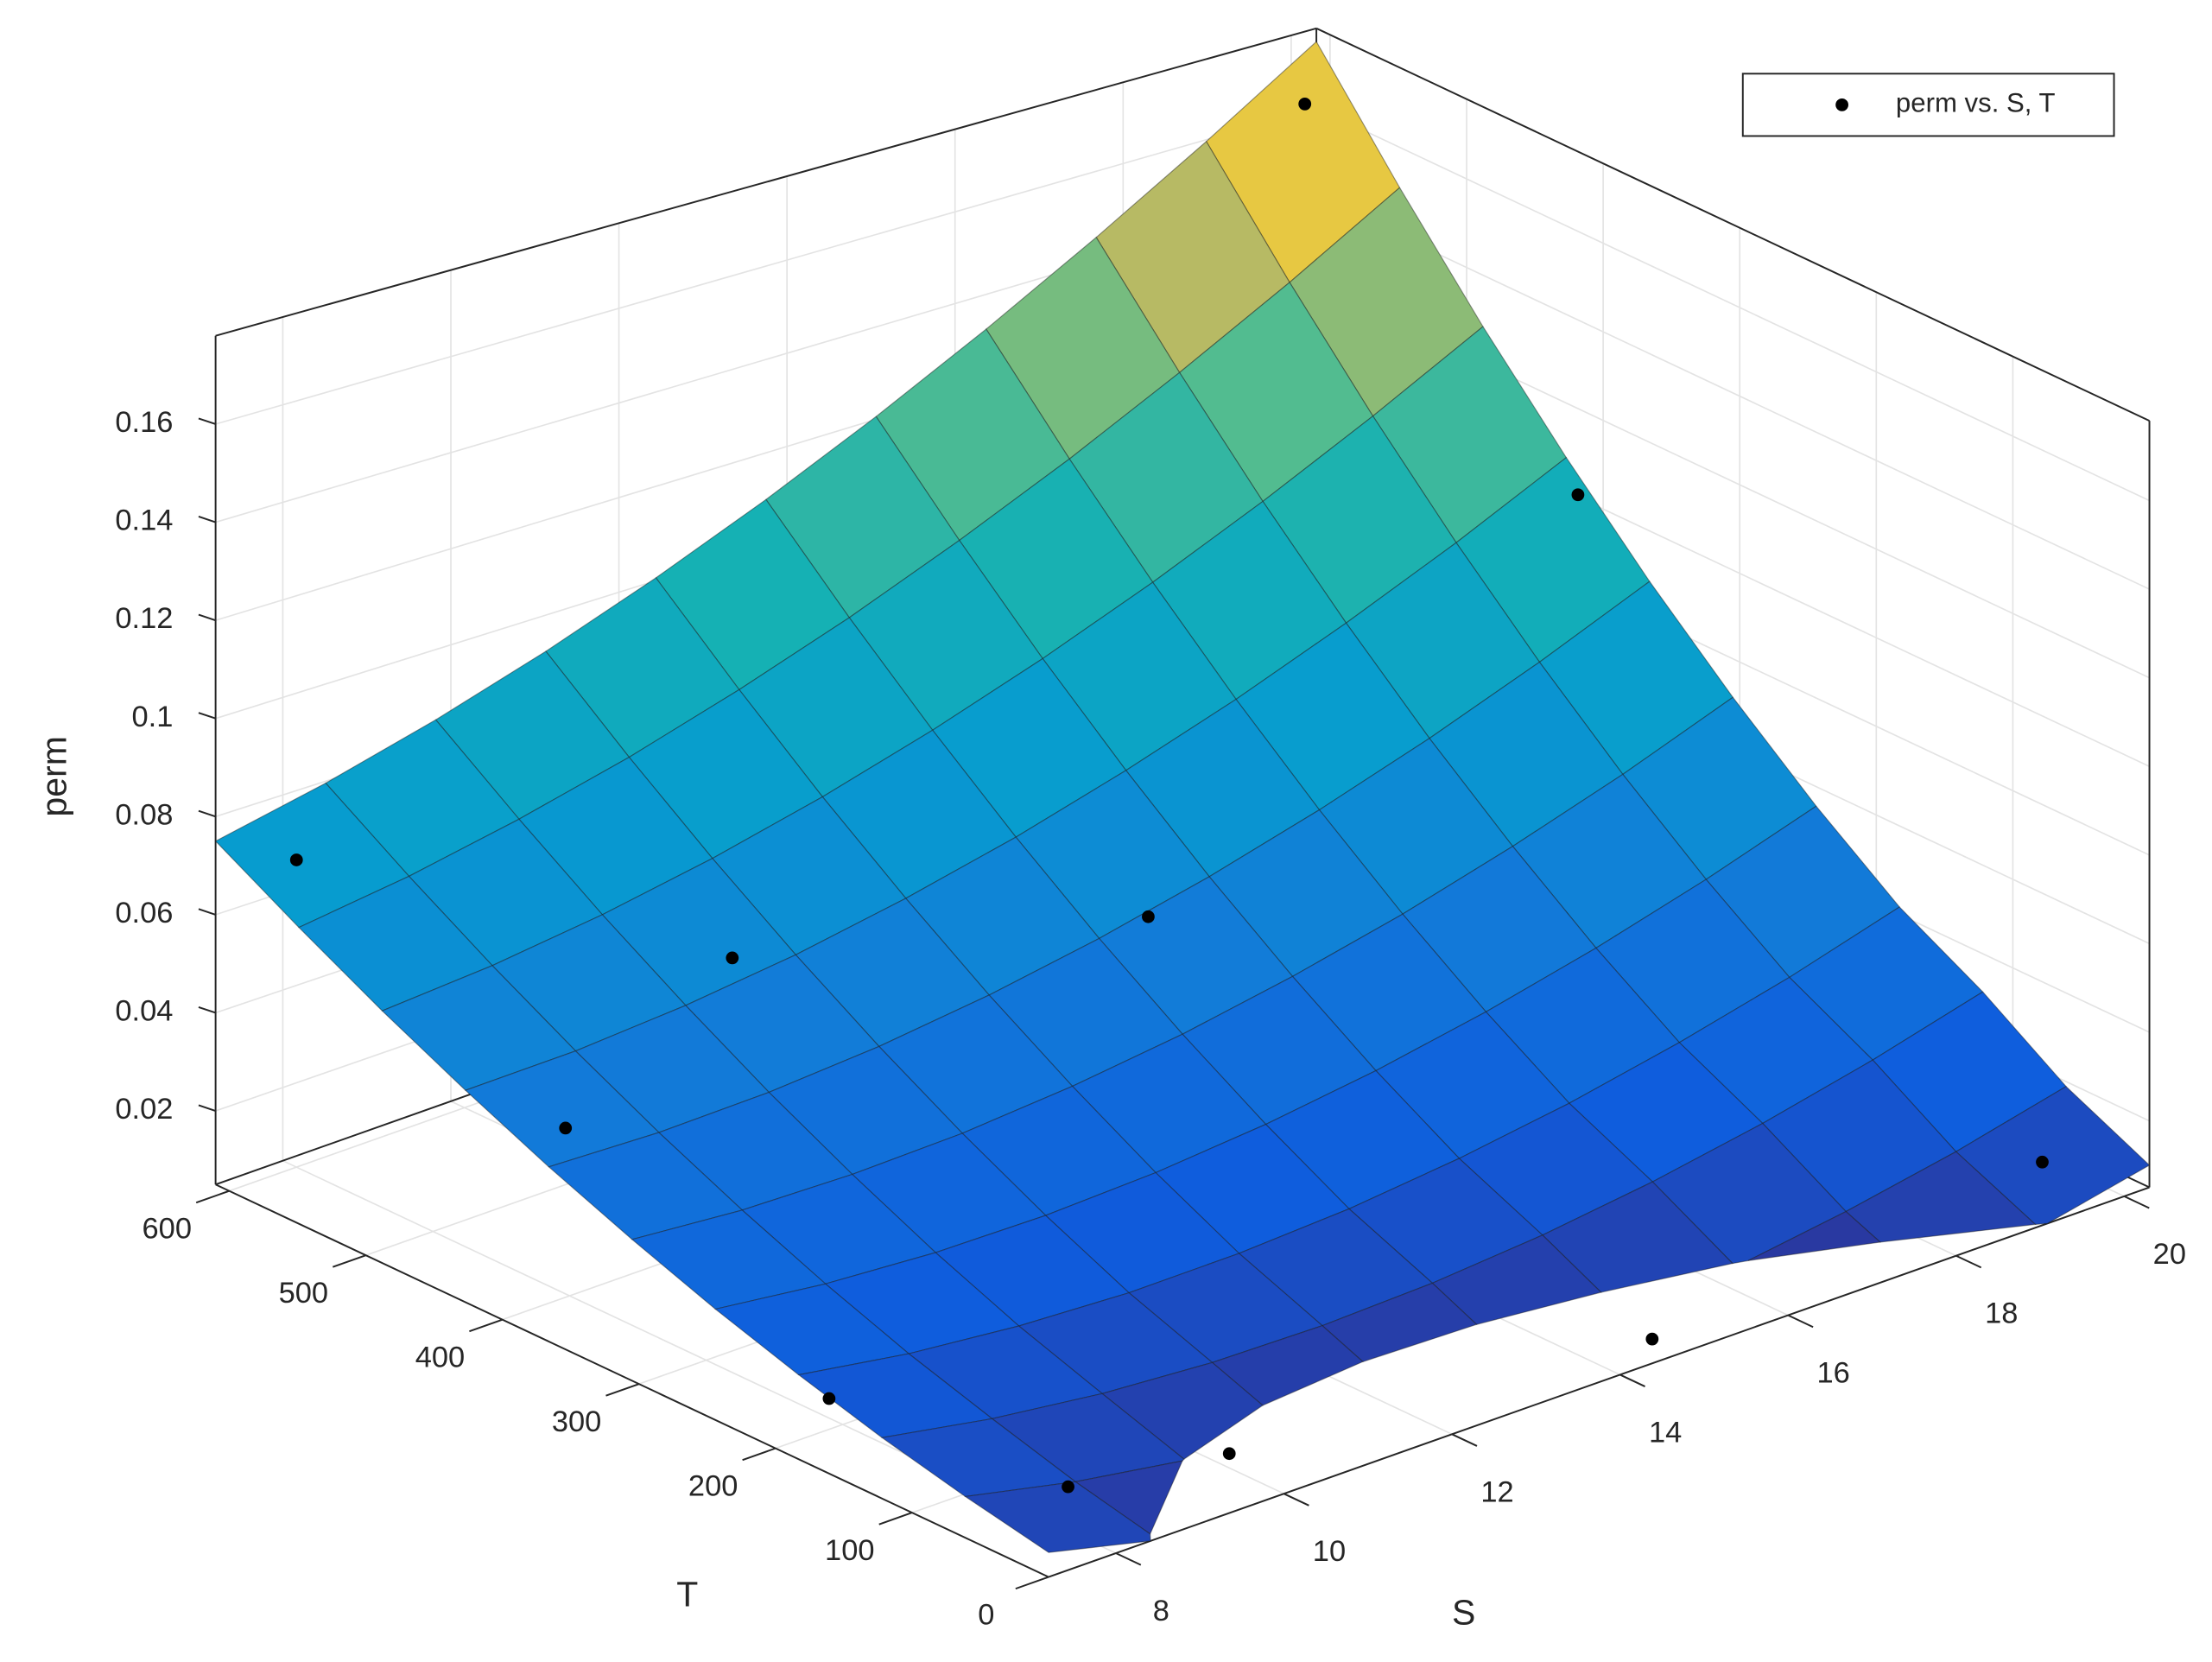  Describe the element at coordinates (849, 1550) in the screenshot. I see `y-tick-label: 100` at that location.